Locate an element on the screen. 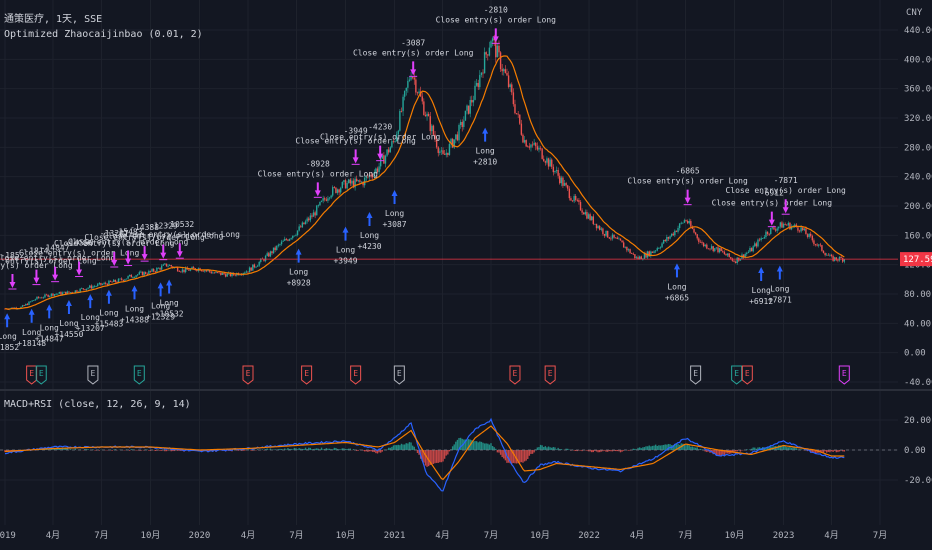  long-entry-value: +10532 is located at coordinates (169, 313).